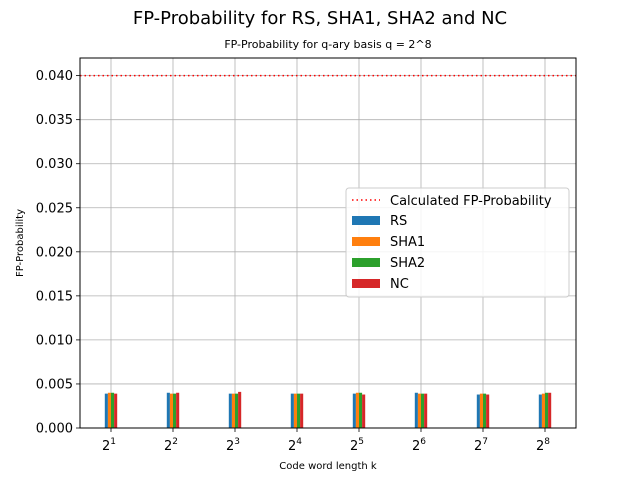  I want to click on x-tick-label: 27, so click(481, 445).